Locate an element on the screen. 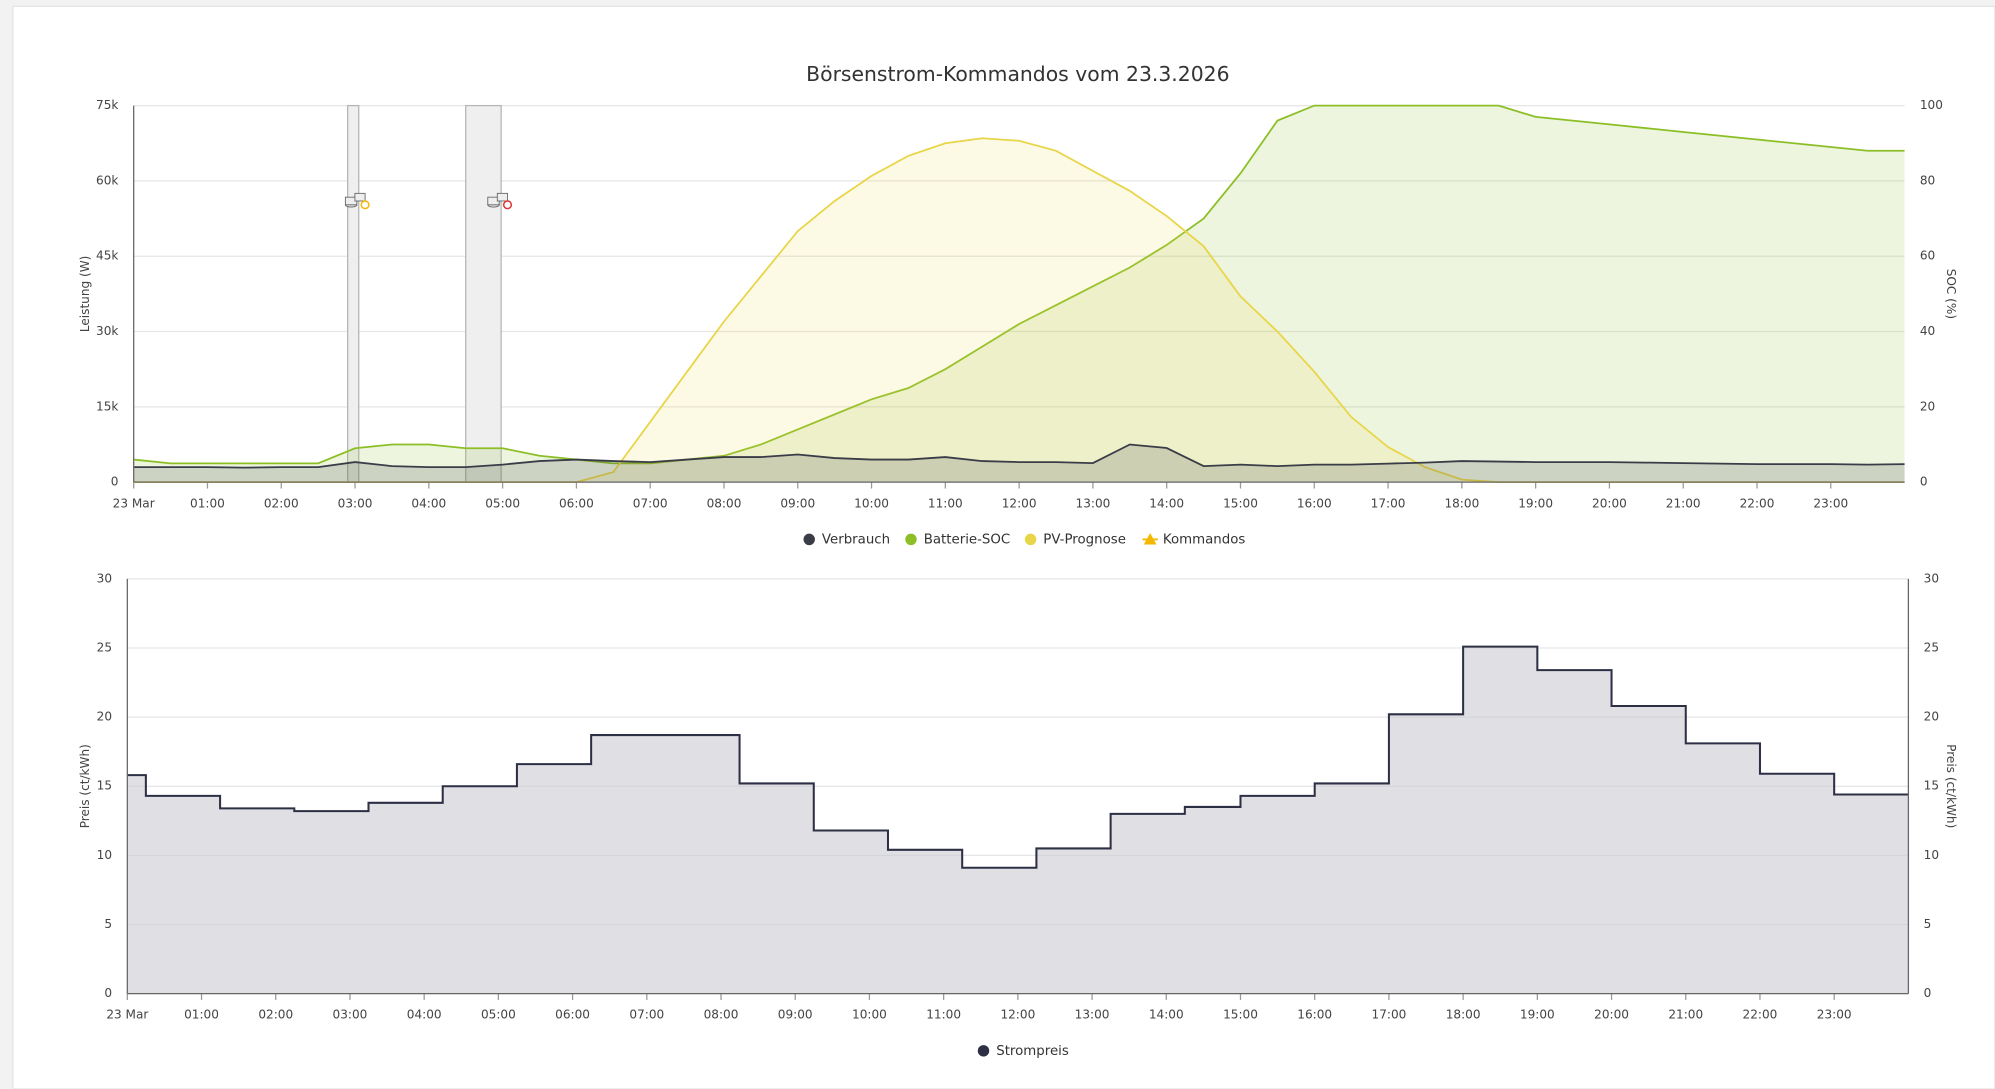  y-tick-label: 5 is located at coordinates (108, 924).